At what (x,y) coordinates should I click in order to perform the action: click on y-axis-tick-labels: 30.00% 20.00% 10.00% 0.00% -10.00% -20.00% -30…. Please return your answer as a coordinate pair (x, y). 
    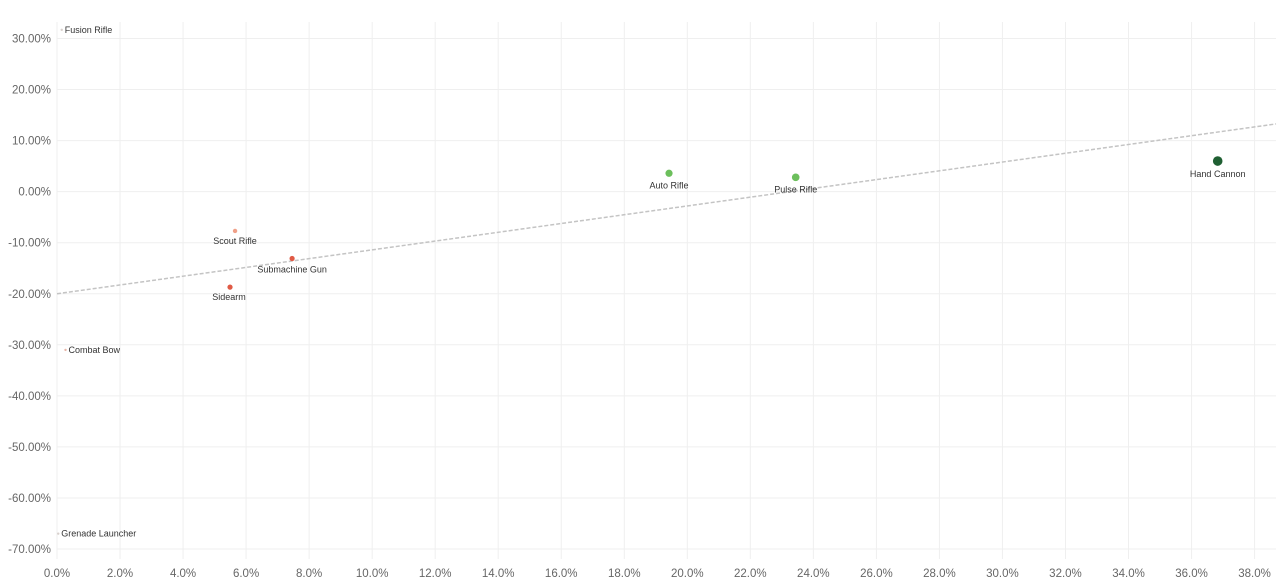
    Looking at the image, I should click on (29, 295).